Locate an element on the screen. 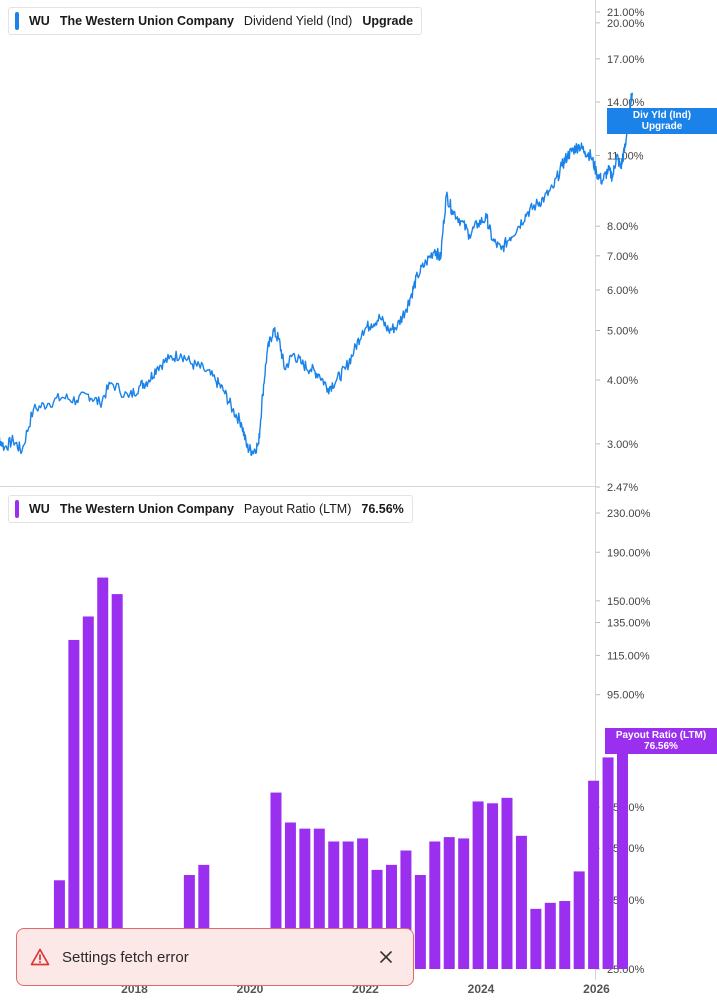  legend-metric: Dividend Yield (Ind) is located at coordinates (298, 21).